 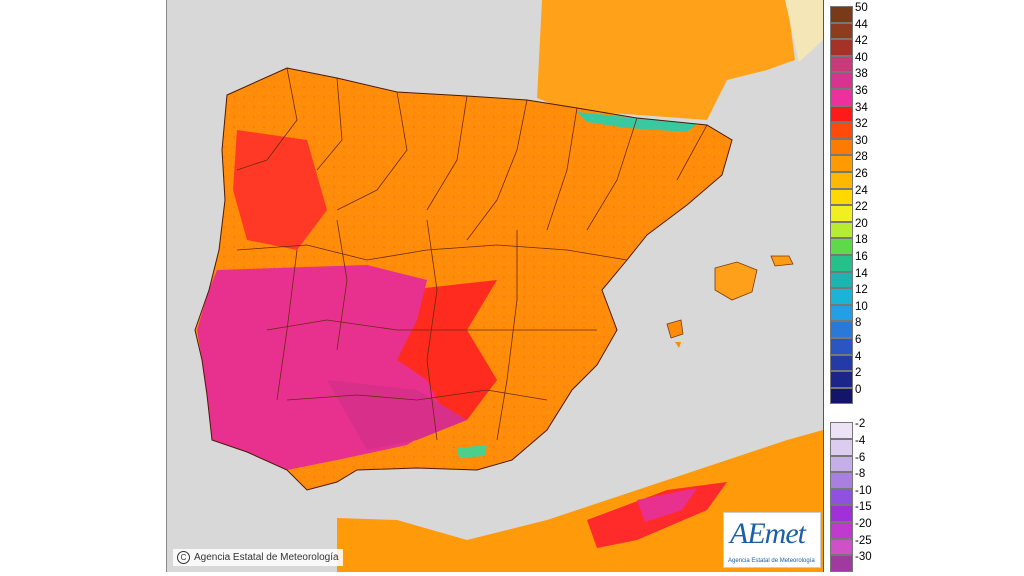 I want to click on north-africa-land, so click(x=580, y=501).